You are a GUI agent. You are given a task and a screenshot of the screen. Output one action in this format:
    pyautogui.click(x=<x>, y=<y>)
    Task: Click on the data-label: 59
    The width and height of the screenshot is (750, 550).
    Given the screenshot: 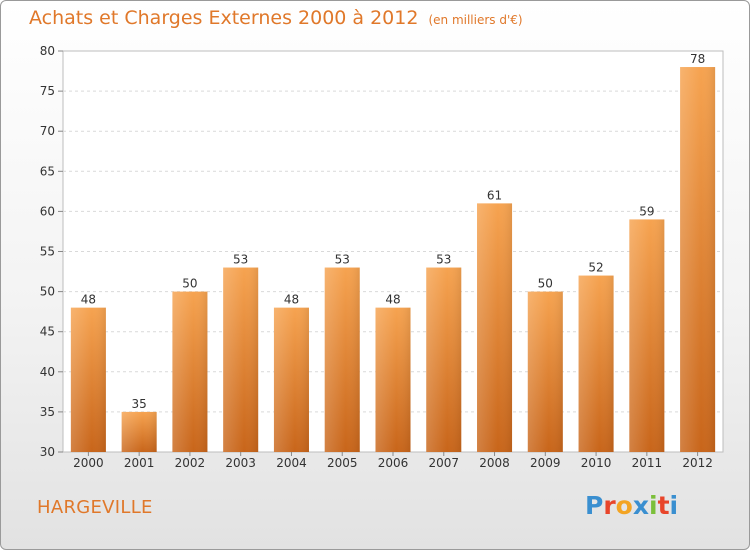 What is the action you would take?
    pyautogui.click(x=646, y=211)
    